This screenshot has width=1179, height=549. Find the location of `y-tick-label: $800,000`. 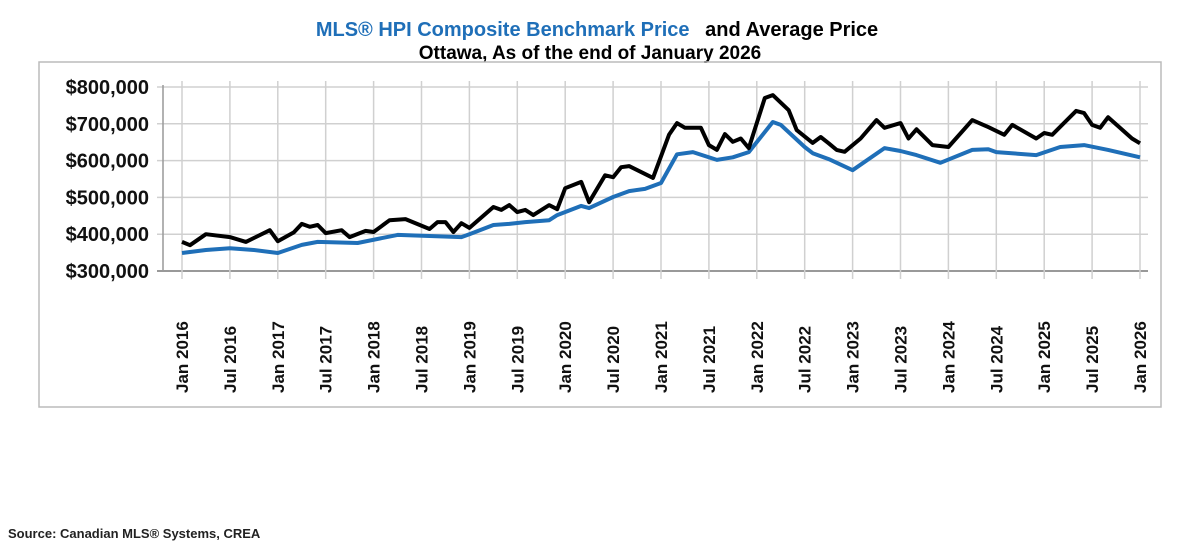

y-tick-label: $800,000 is located at coordinates (107, 88).